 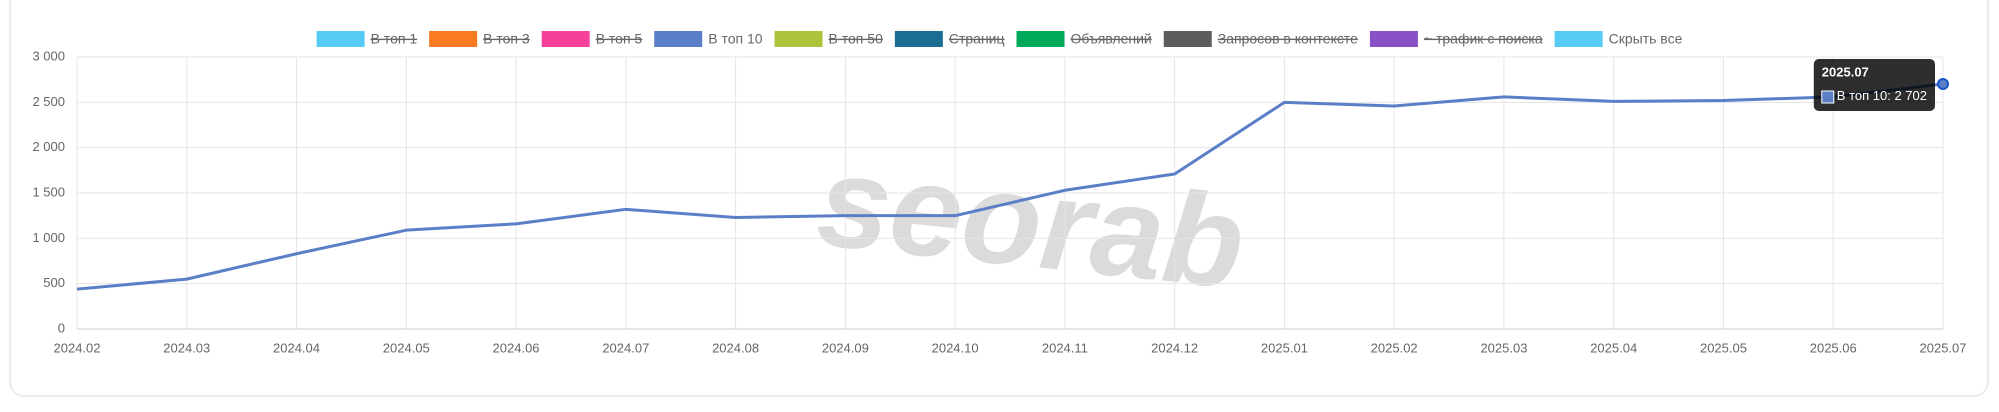 What do you see at coordinates (1943, 84) in the screenshot?
I see `point` at bounding box center [1943, 84].